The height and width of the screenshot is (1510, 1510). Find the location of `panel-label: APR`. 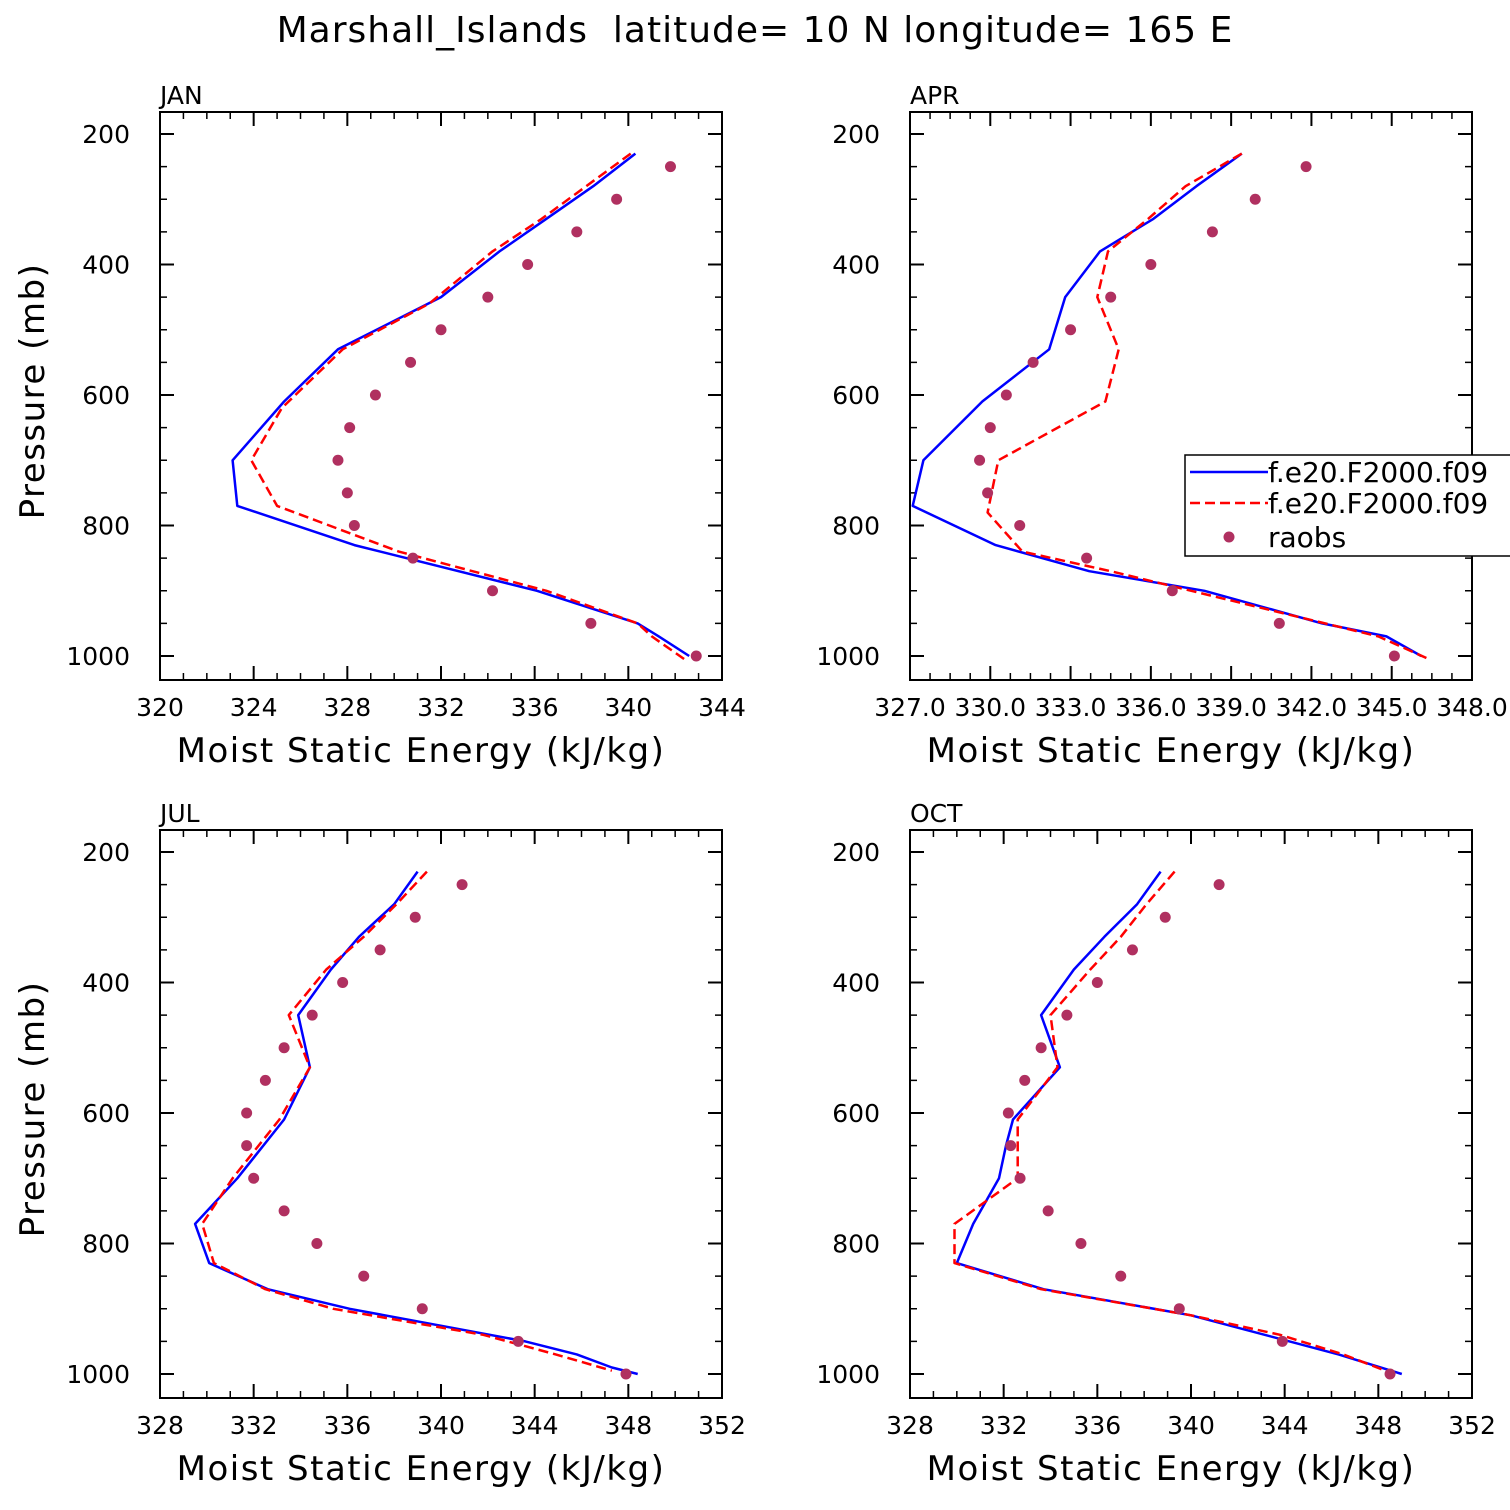

panel-label: APR is located at coordinates (935, 95).